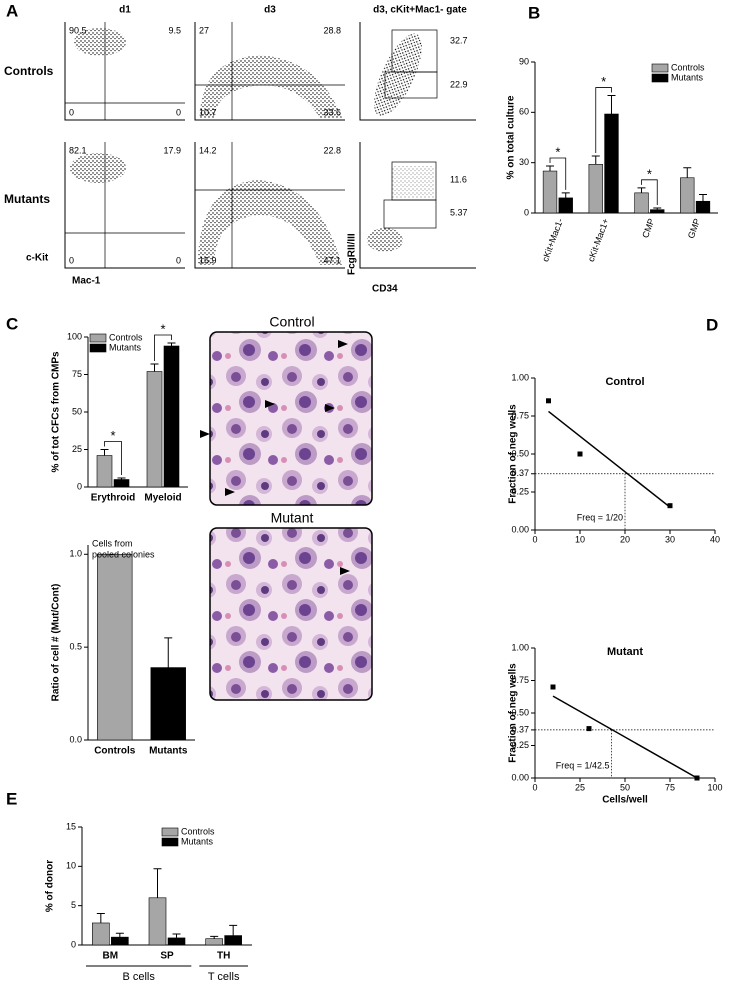 The width and height of the screenshot is (732, 984). Describe the element at coordinates (534, 12) in the screenshot. I see `panel-letter: B` at that location.